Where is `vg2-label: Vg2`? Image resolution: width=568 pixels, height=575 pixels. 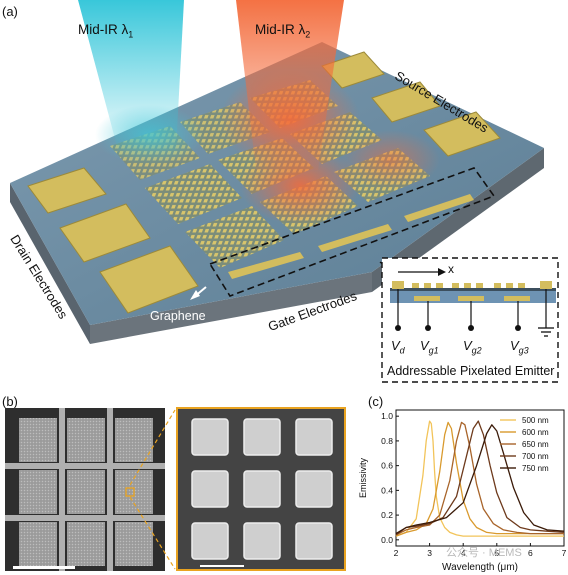
vg2-label: Vg2 is located at coordinates (472, 347).